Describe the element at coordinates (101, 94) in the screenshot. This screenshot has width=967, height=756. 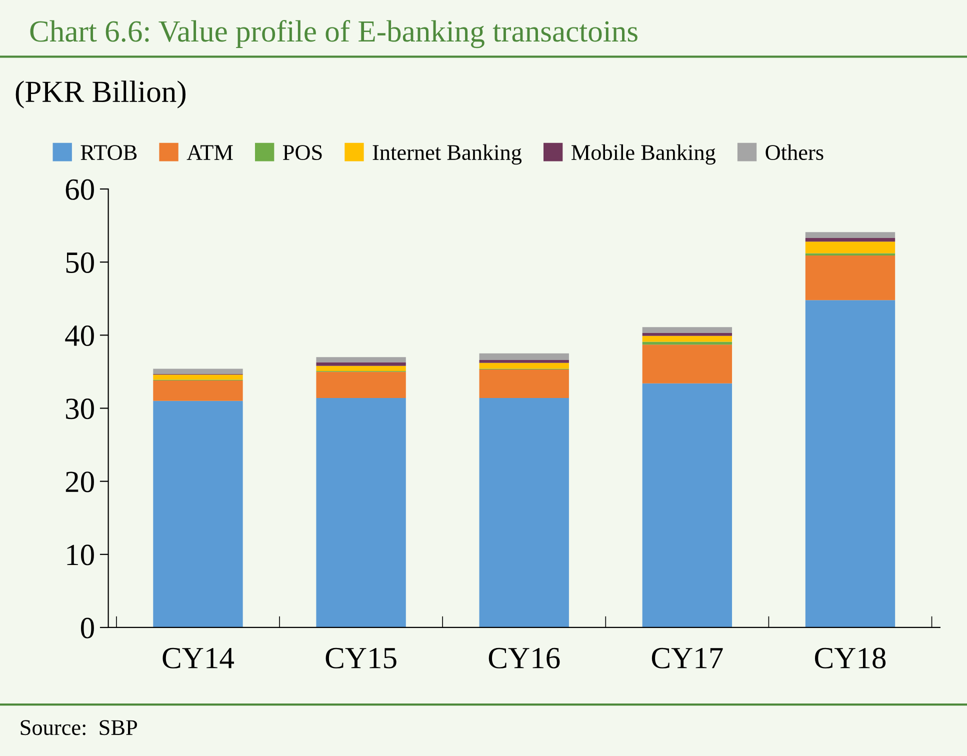
I see `y-axis-title: (PKR Billion)` at that location.